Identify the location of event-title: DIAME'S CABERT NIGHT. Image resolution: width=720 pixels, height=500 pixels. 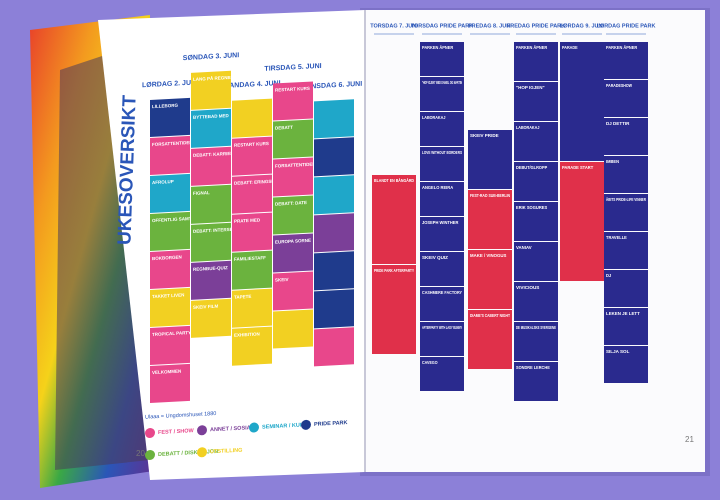
(490, 315).